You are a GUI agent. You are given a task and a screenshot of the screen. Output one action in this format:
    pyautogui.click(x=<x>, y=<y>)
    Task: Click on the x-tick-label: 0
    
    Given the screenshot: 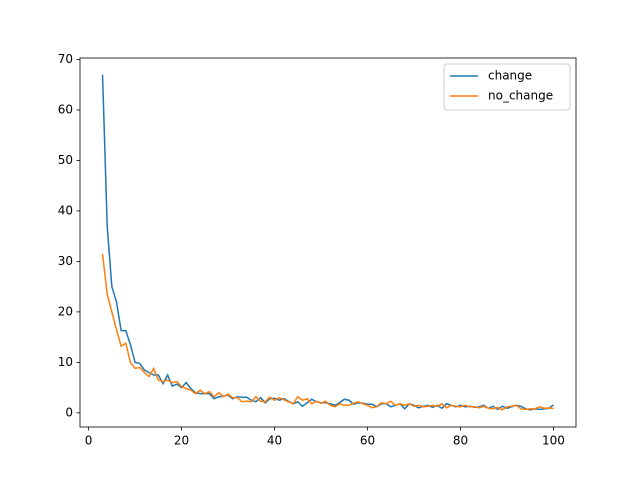 What is the action you would take?
    pyautogui.click(x=89, y=441)
    